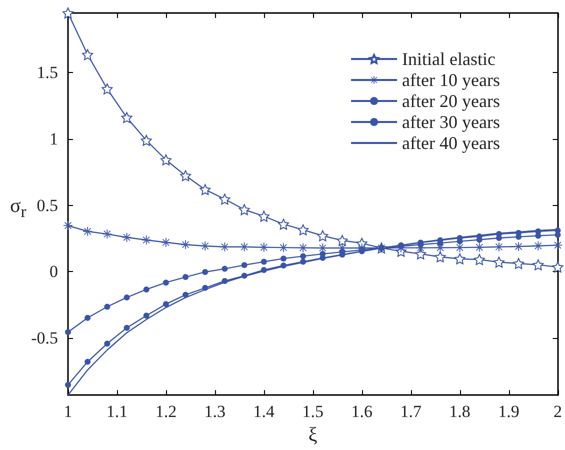 The height and width of the screenshot is (450, 565). I want to click on y-tick-label: 1, so click(54, 139).